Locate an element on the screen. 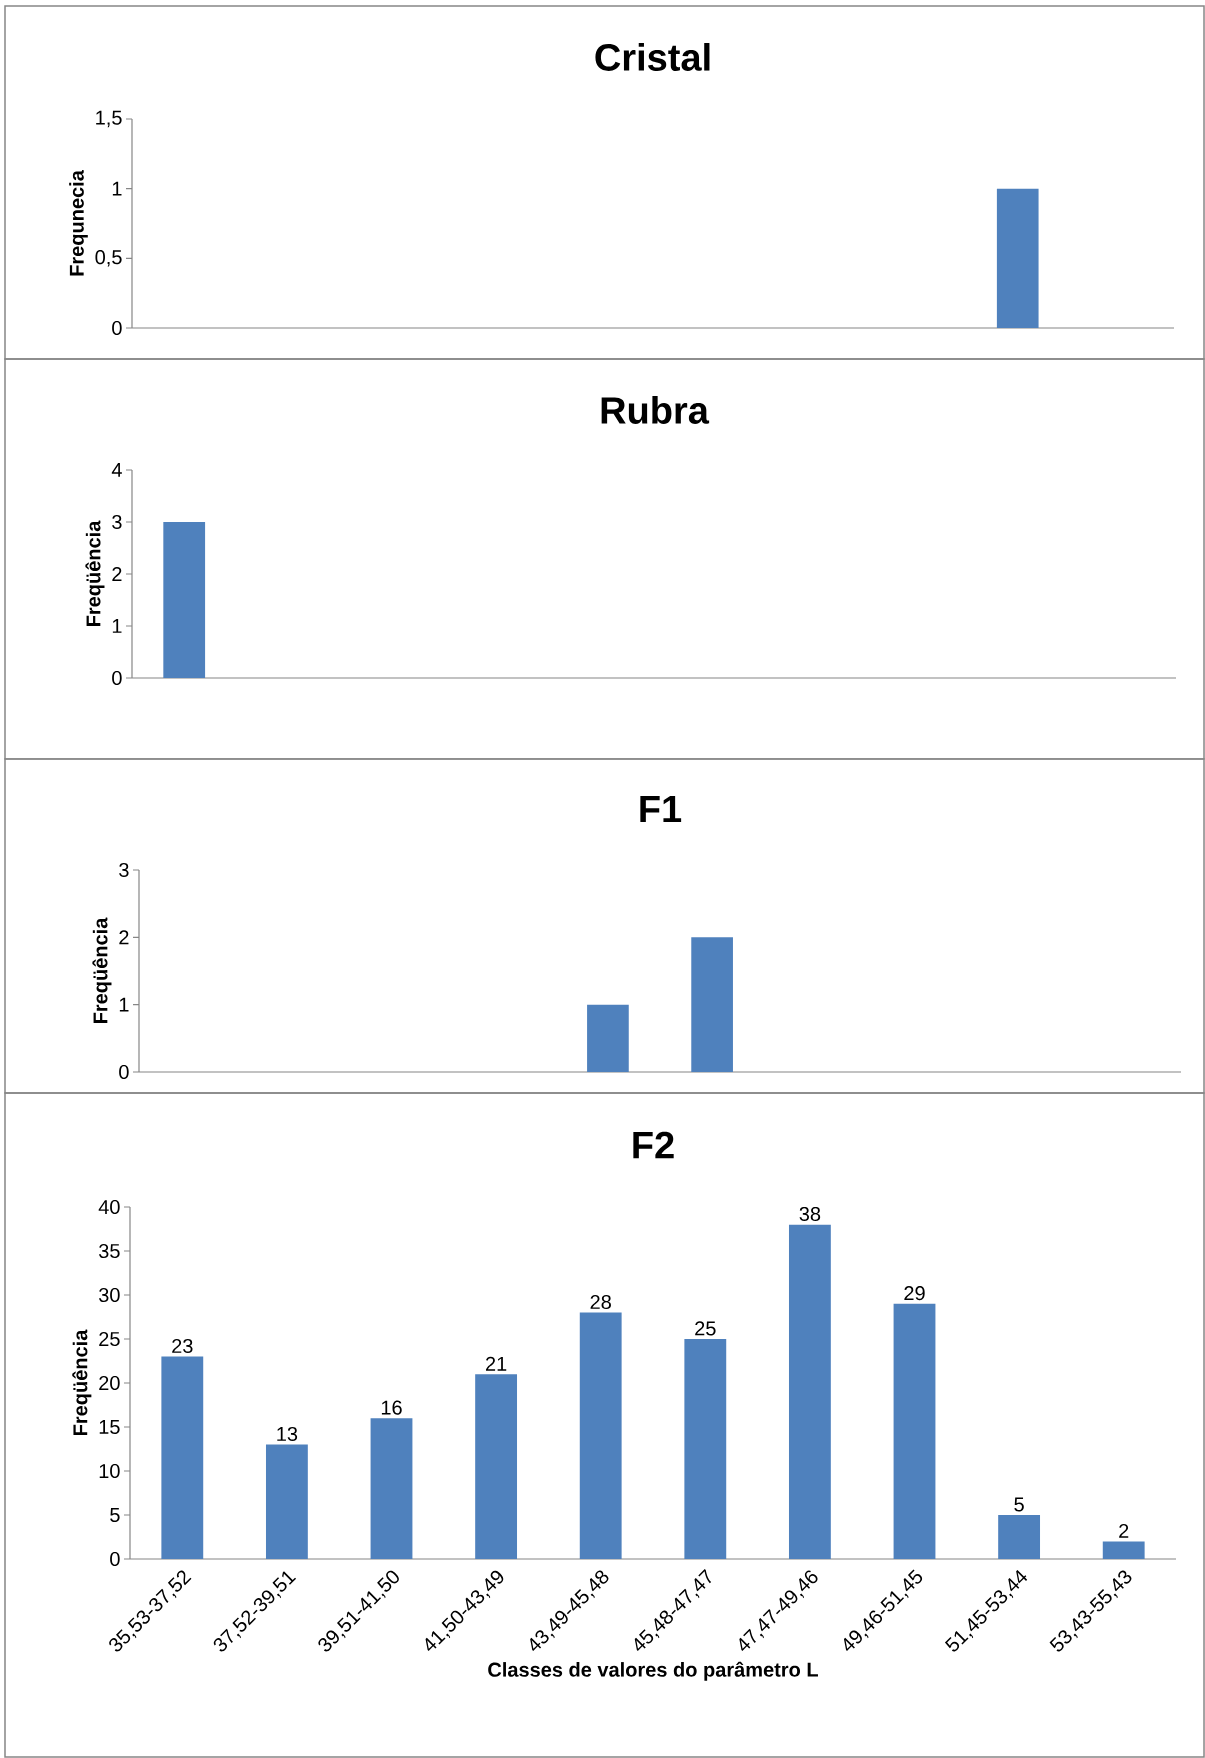  chart-title: F1 is located at coordinates (661, 809).